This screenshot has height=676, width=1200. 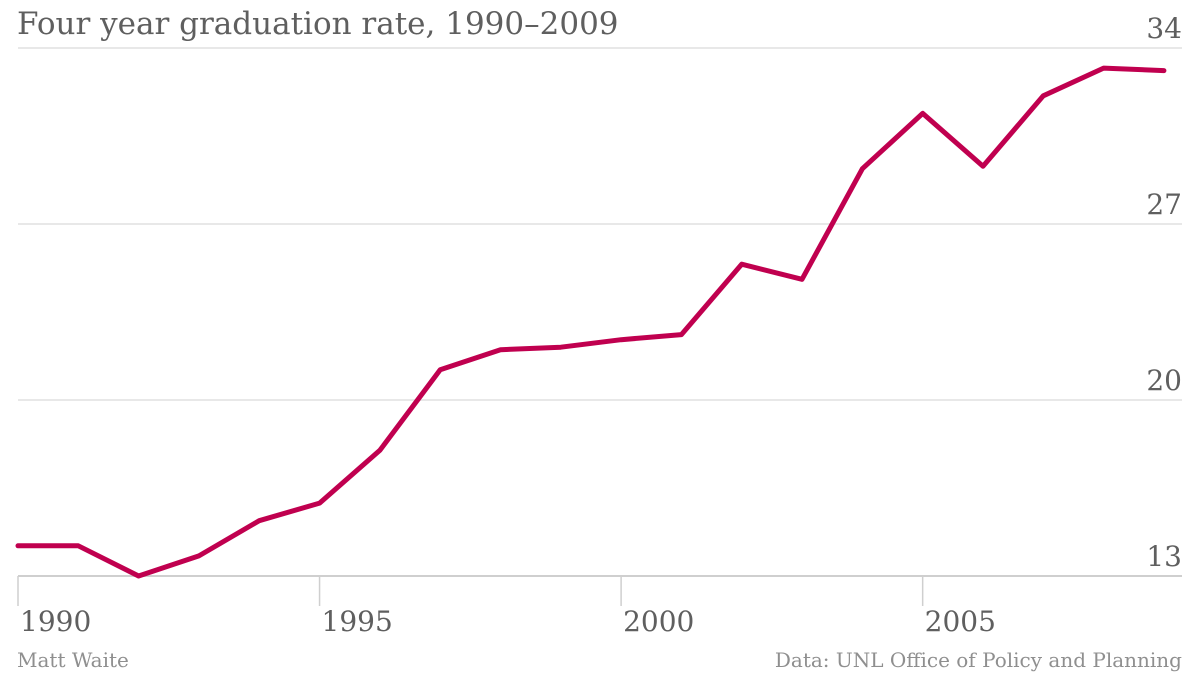 I want to click on x-tick-label: 2000, so click(x=658, y=621).